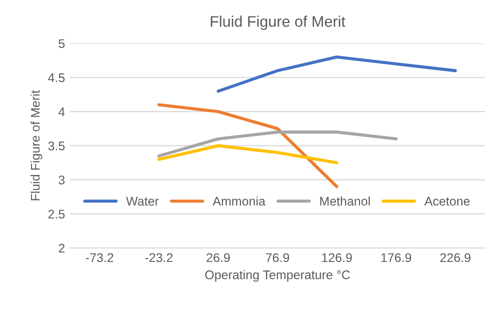 The image size is (500, 310). Describe the element at coordinates (56, 77) in the screenshot. I see `y-tick-label: 4.5` at that location.